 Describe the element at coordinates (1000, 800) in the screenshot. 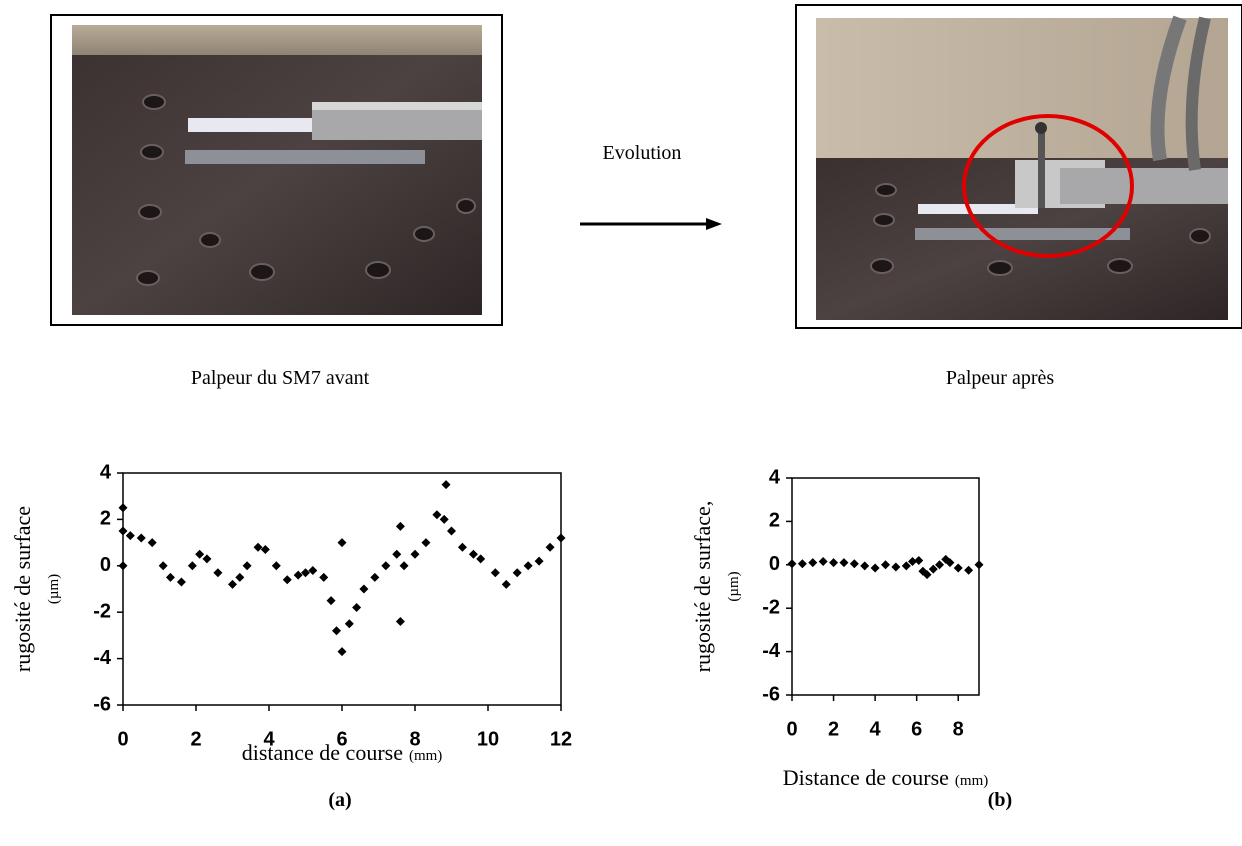

I see `panel-label: (b)` at that location.